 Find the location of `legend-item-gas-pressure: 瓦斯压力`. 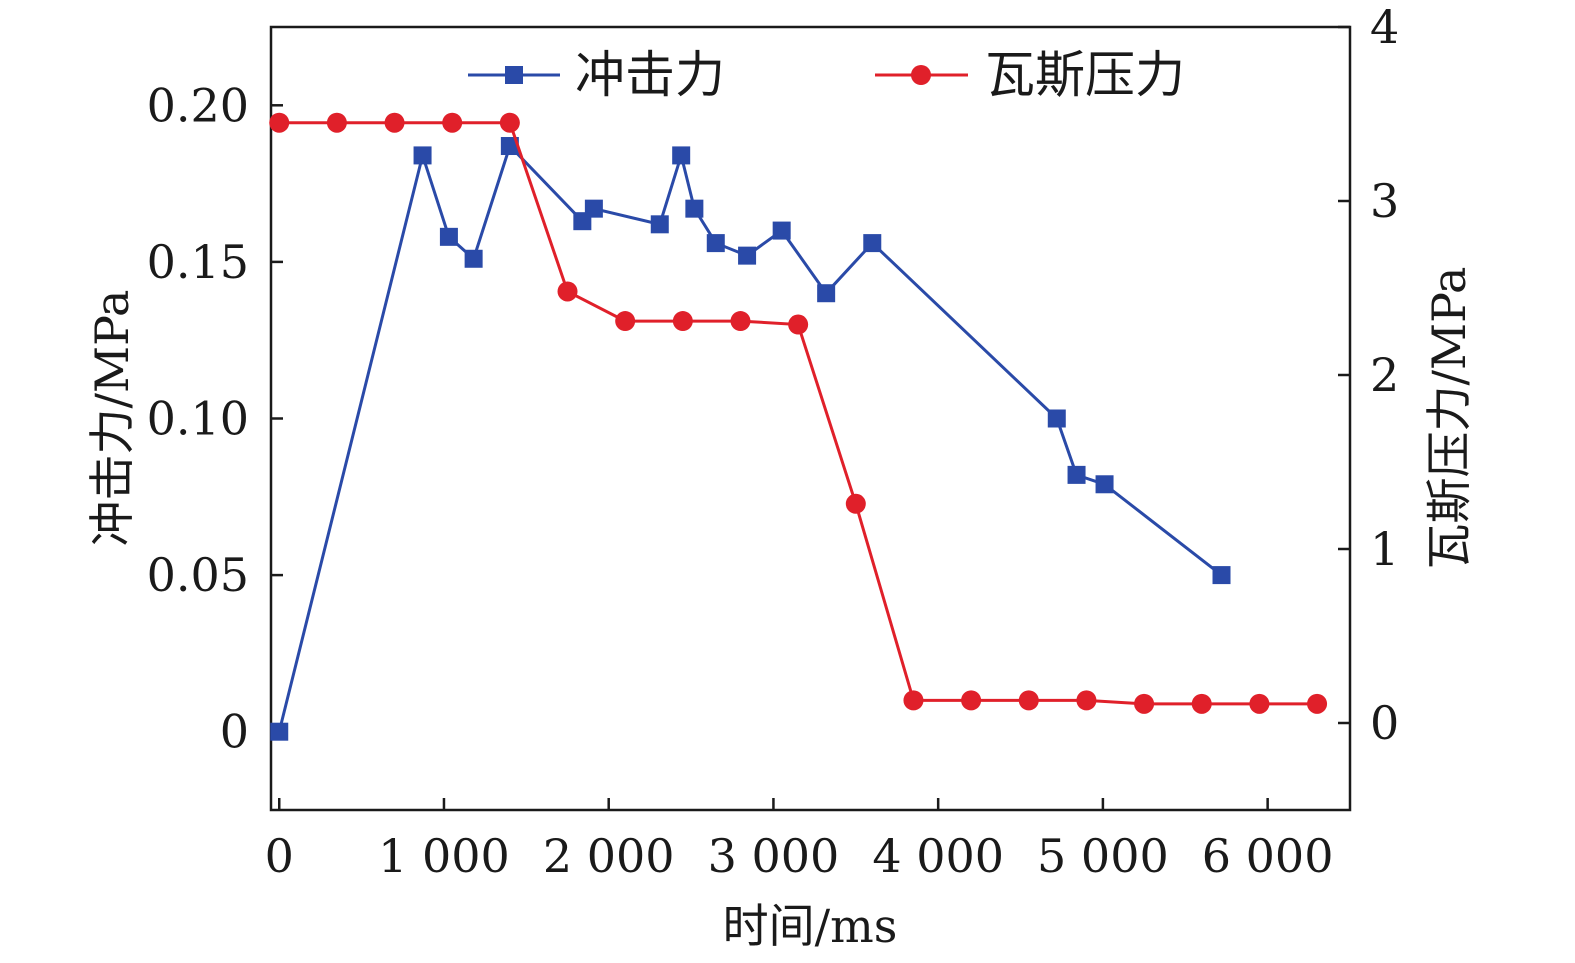

legend-item-gas-pressure: 瓦斯压力 is located at coordinates (1030, 75).